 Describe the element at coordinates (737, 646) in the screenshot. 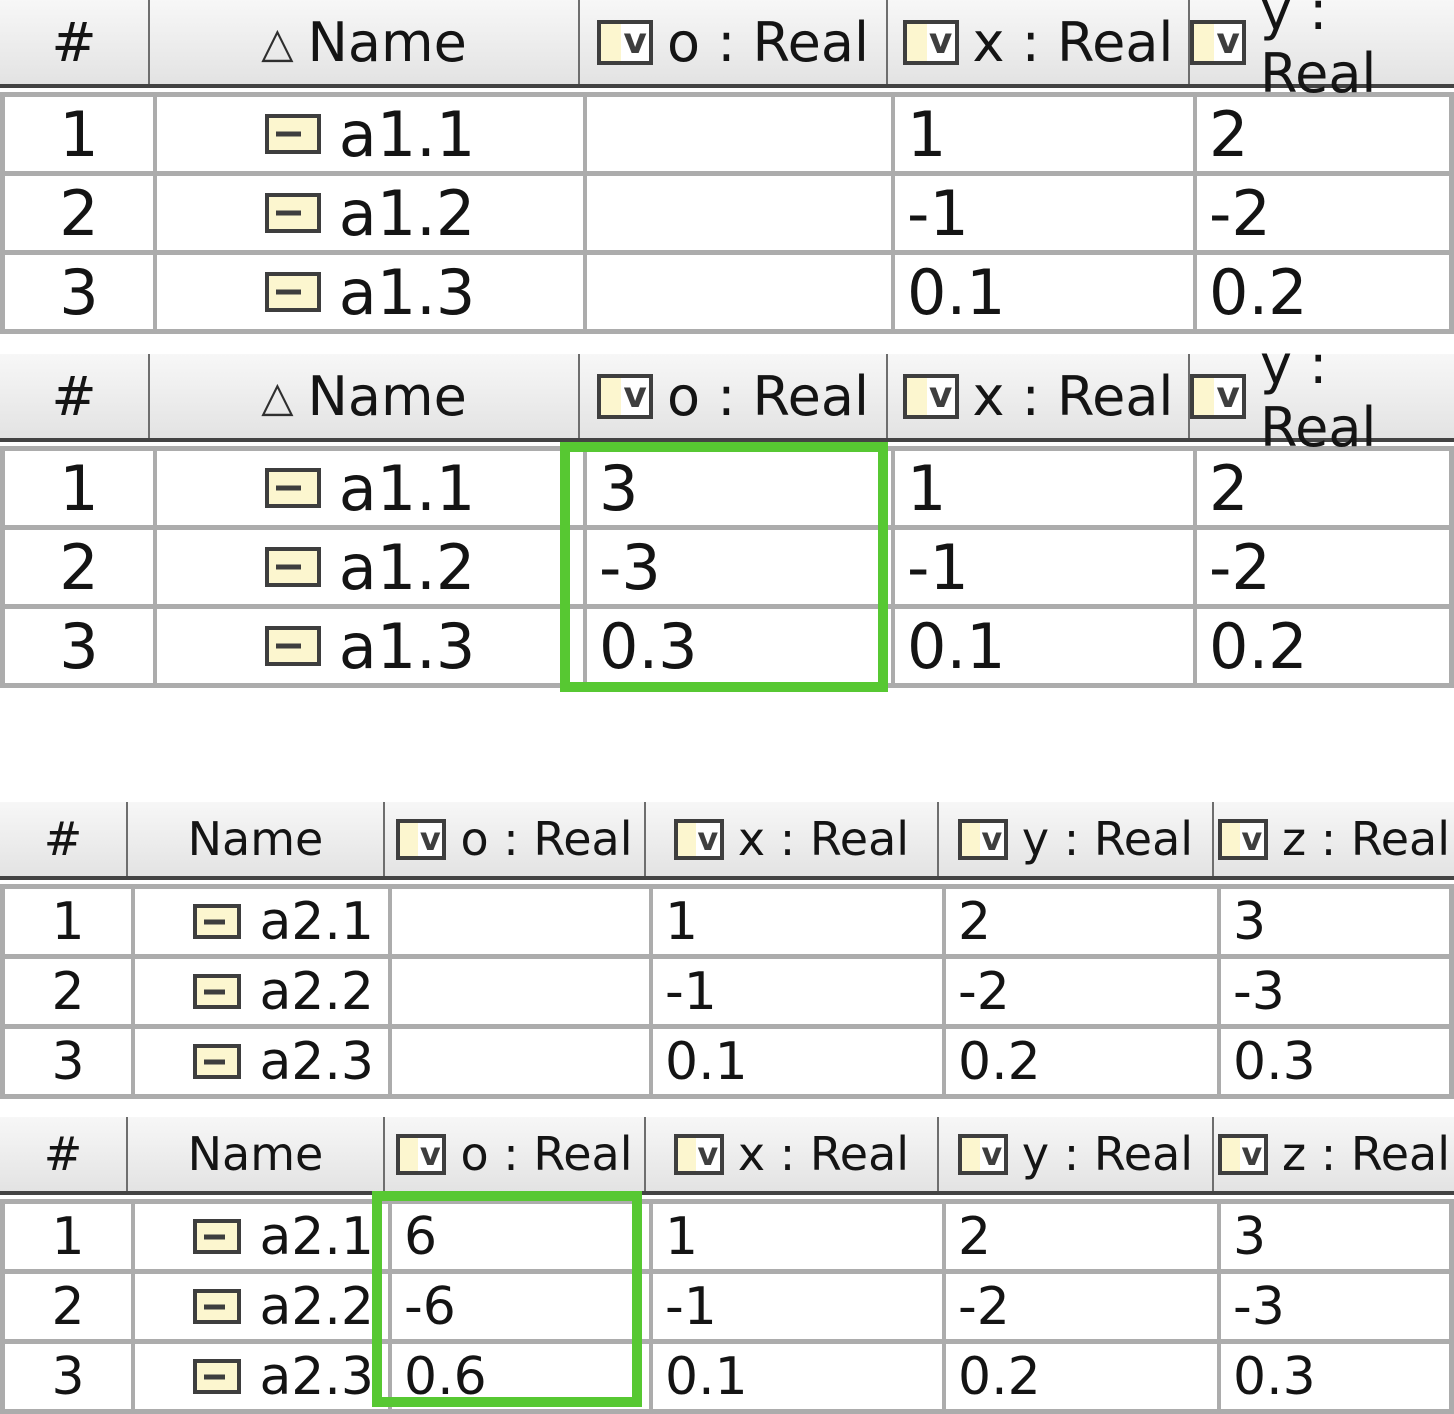

I see `o-value-cell: 0.3` at that location.